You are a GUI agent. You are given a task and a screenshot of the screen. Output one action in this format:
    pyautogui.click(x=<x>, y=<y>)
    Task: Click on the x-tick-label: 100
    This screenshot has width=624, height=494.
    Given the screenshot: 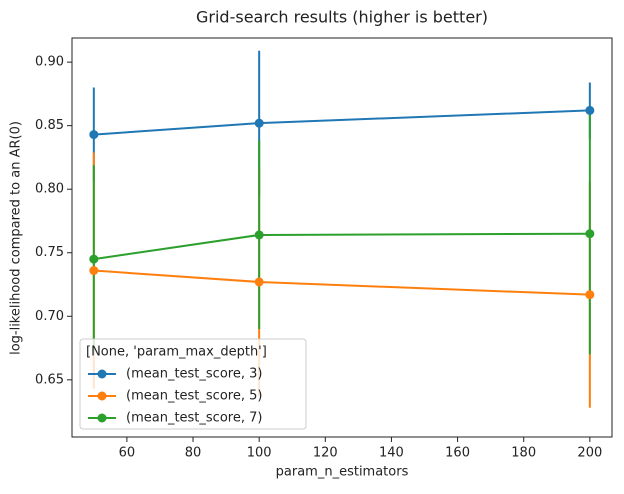 What is the action you would take?
    pyautogui.click(x=259, y=453)
    